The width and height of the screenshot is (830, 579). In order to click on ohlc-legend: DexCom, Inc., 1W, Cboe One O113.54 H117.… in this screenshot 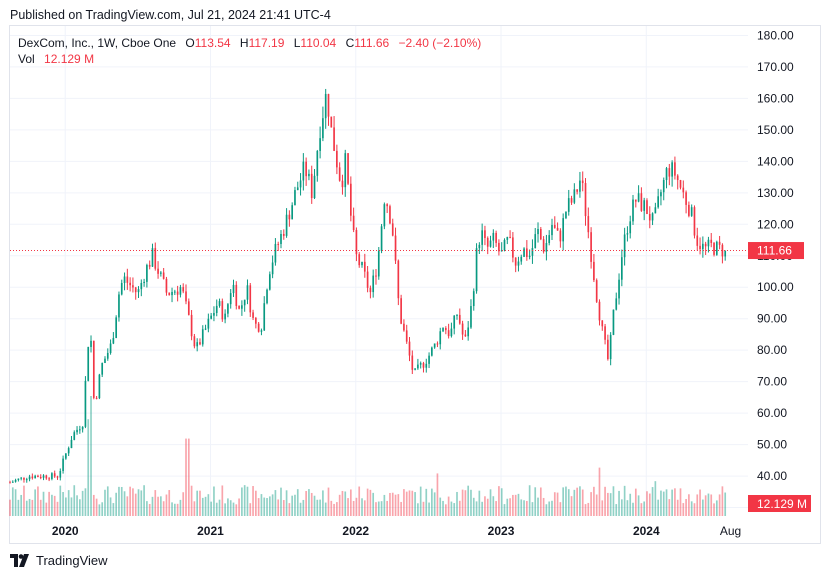, I will do `click(249, 43)`.